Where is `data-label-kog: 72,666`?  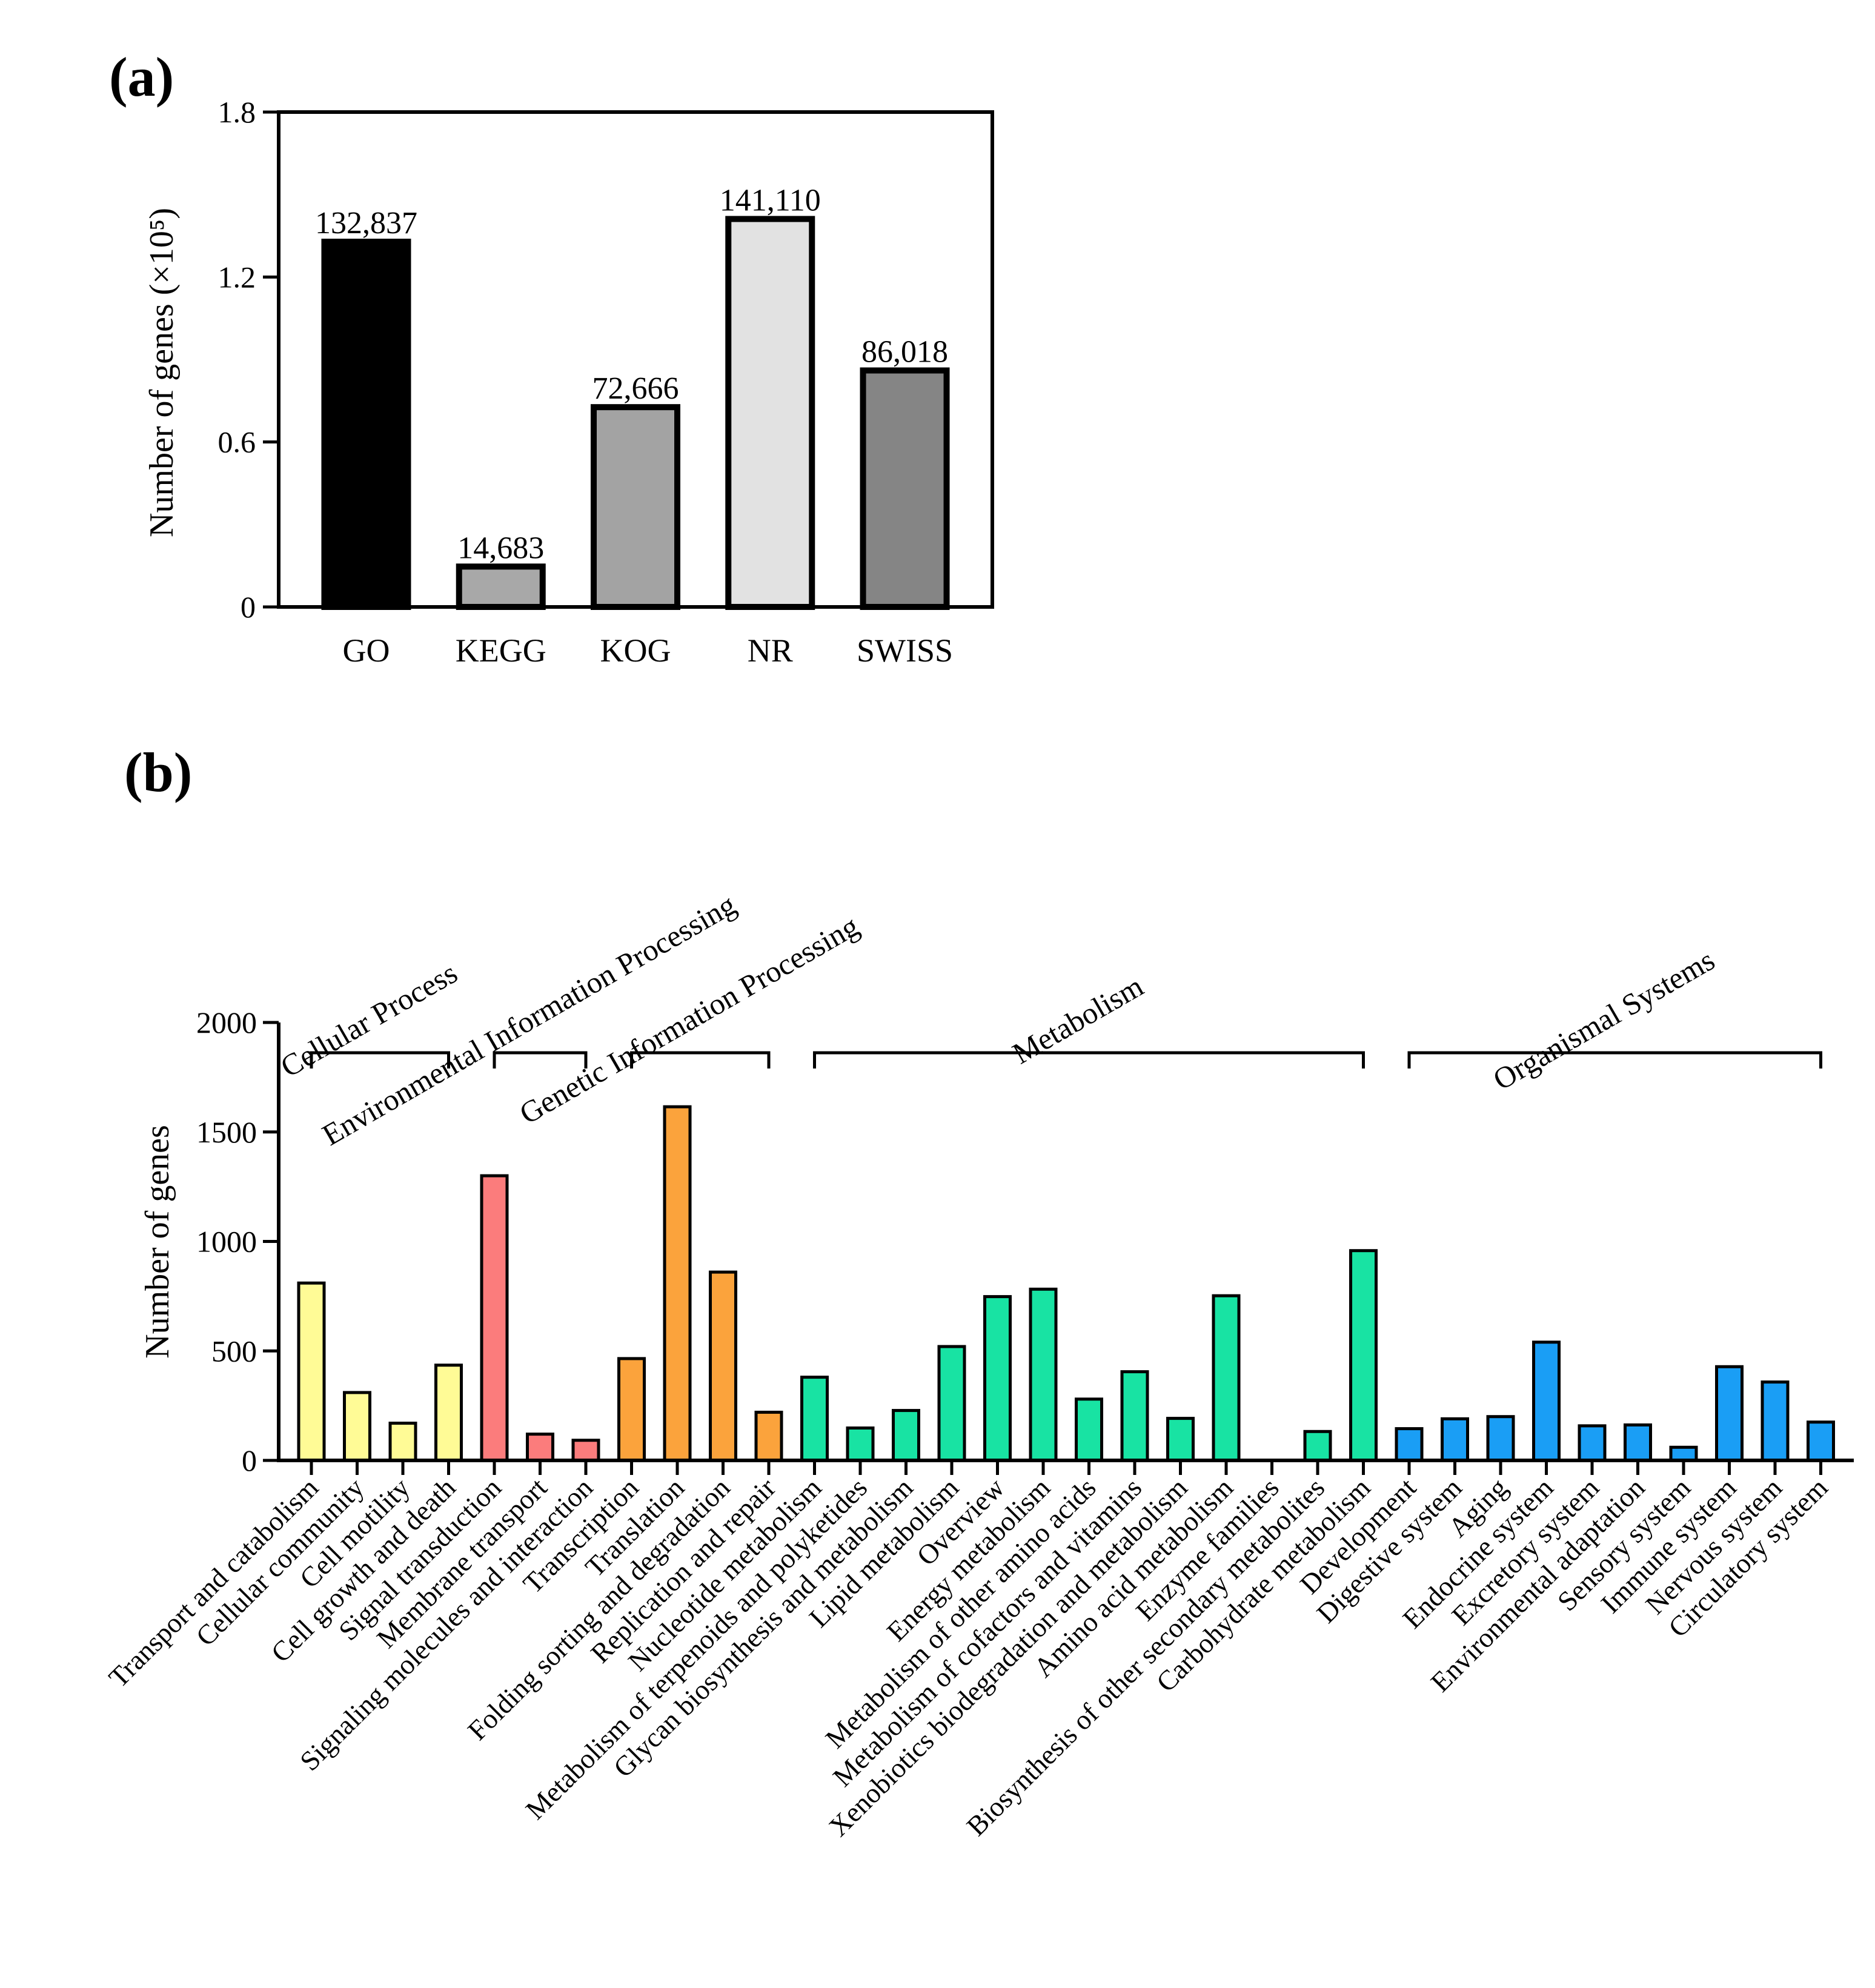 data-label-kog: 72,666 is located at coordinates (635, 388).